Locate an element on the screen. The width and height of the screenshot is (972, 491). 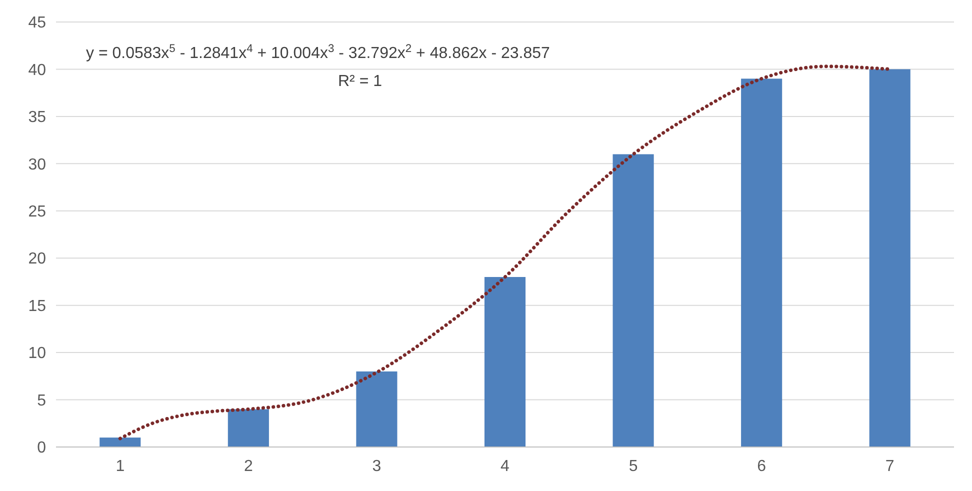
x-tick-label: 6 is located at coordinates (761, 466).